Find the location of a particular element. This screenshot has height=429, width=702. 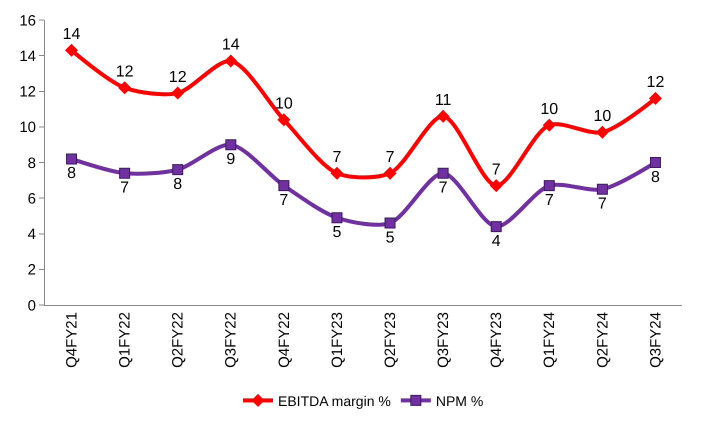

x-tick-label: Q4FY22 is located at coordinates (284, 340).